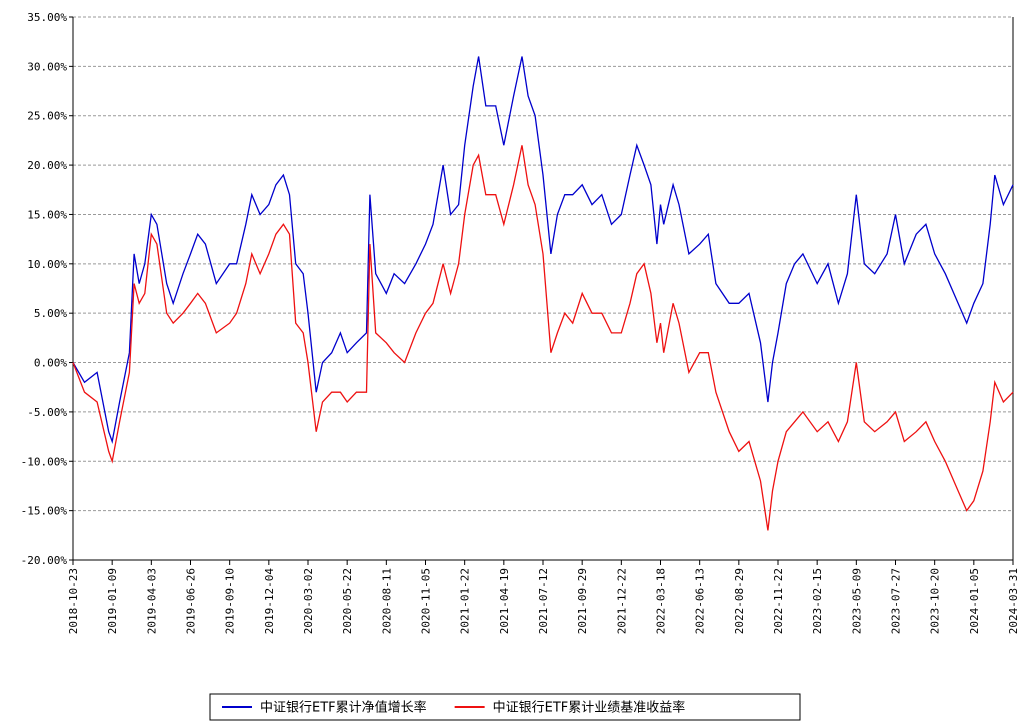 The image size is (1019, 726). What do you see at coordinates (700, 601) in the screenshot?
I see `x-tick-label: 2022-06-13` at bounding box center [700, 601].